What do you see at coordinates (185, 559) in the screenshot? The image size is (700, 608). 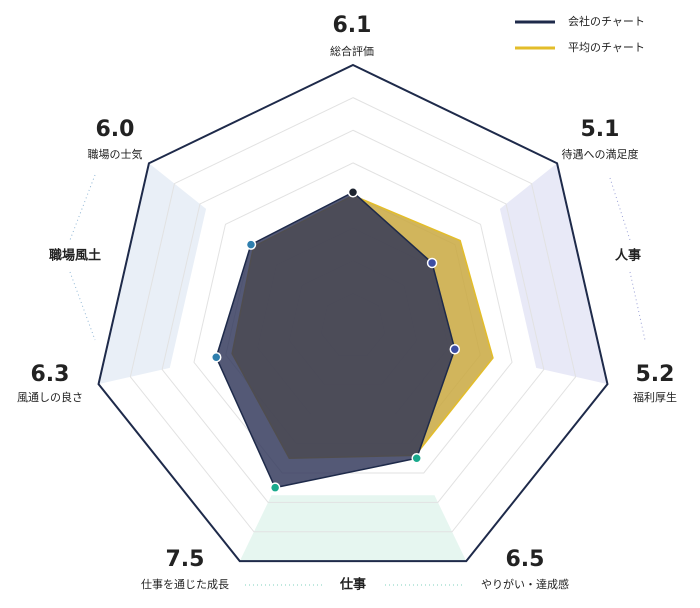 I see `axis-value: 7.5` at bounding box center [185, 559].